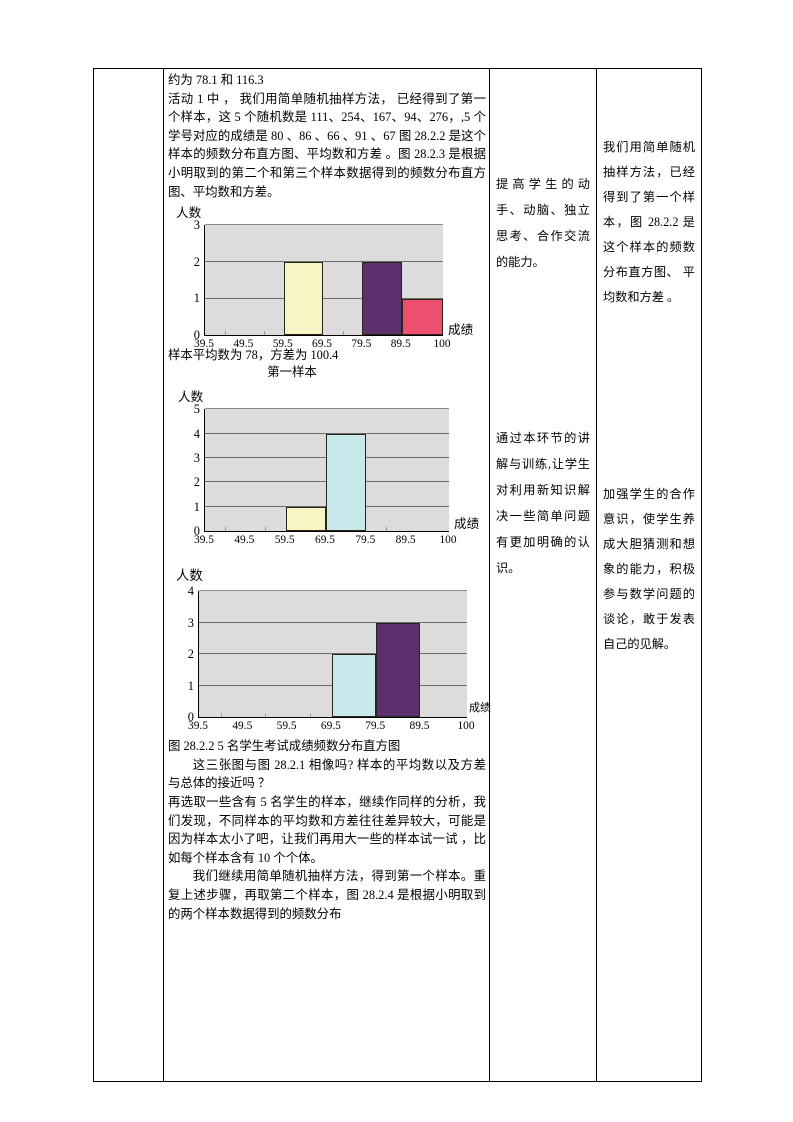  What do you see at coordinates (327, 774) in the screenshot?
I see `paragraph-question: 这三张图与图 28.2.1 相像吗? 样本的平均数以及方差与总体的接近吗 ？` at bounding box center [327, 774].